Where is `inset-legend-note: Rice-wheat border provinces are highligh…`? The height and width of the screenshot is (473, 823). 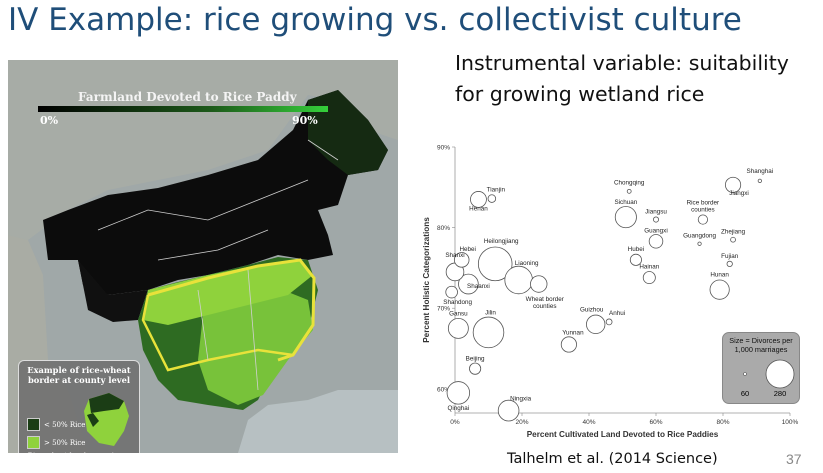
inset-legend-note: Rice-wheat border provinces are highligh… is located at coordinates (79, 452).